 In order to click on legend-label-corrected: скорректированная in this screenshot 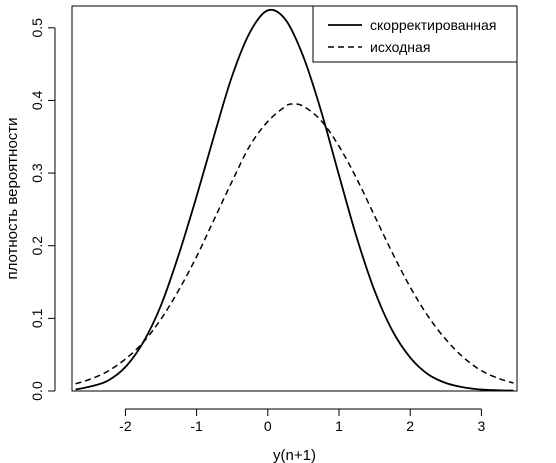, I will do `click(433, 25)`.